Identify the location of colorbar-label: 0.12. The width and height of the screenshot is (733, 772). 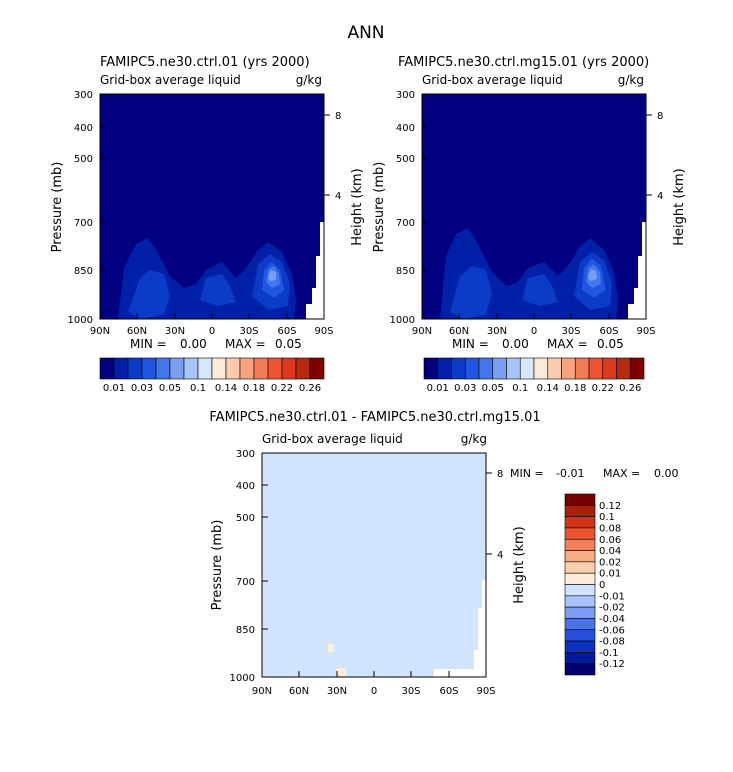
(610, 506).